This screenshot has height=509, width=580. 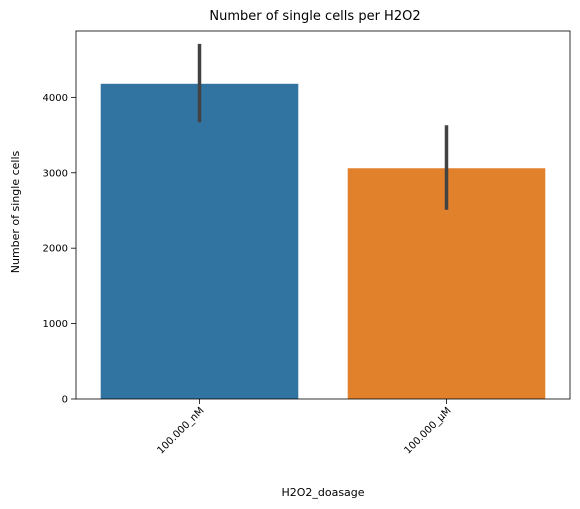 What do you see at coordinates (55, 249) in the screenshot?
I see `y-tick-label-2: 2000` at bounding box center [55, 249].